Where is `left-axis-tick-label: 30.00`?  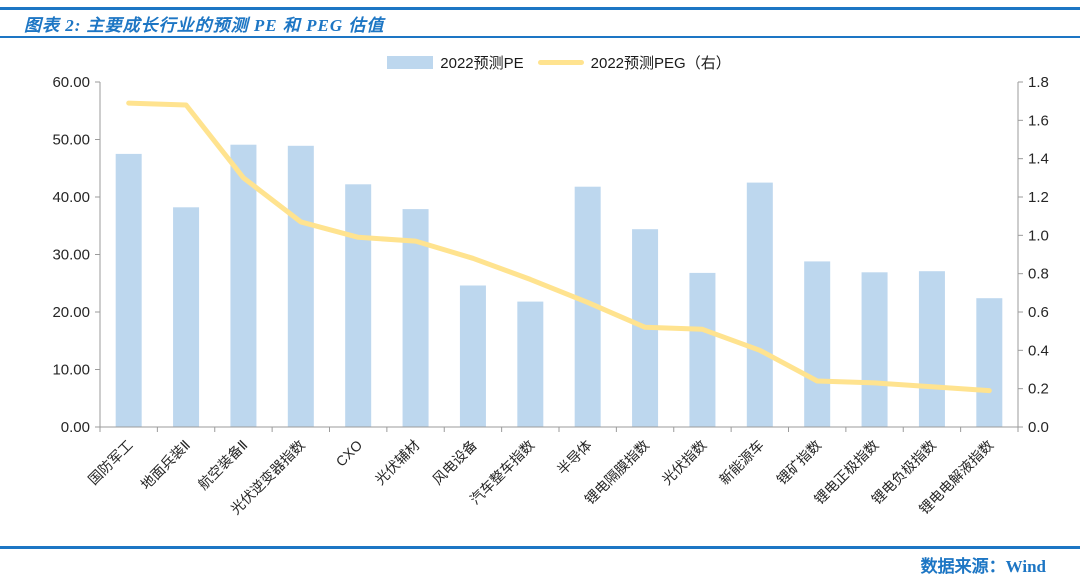
left-axis-tick-label: 30.00 is located at coordinates (71, 255).